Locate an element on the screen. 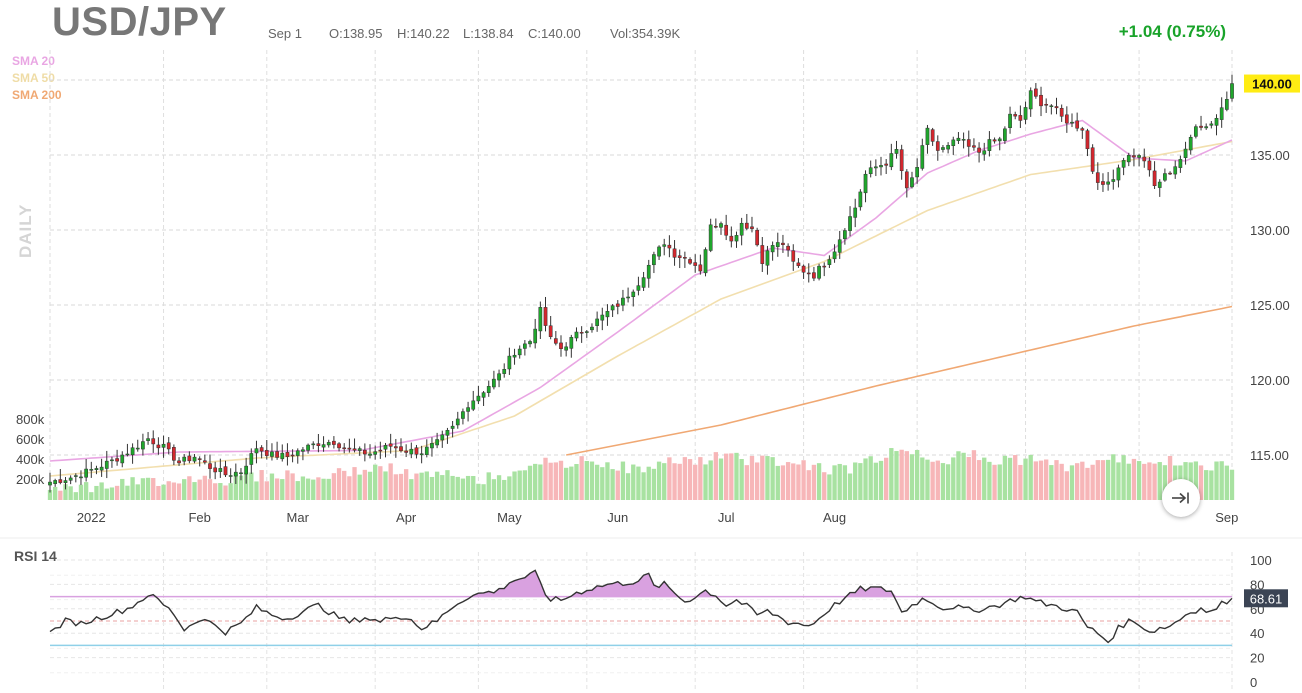 Image resolution: width=1302 pixels, height=693 pixels. rsi-value-label: 68.61 is located at coordinates (1266, 598).